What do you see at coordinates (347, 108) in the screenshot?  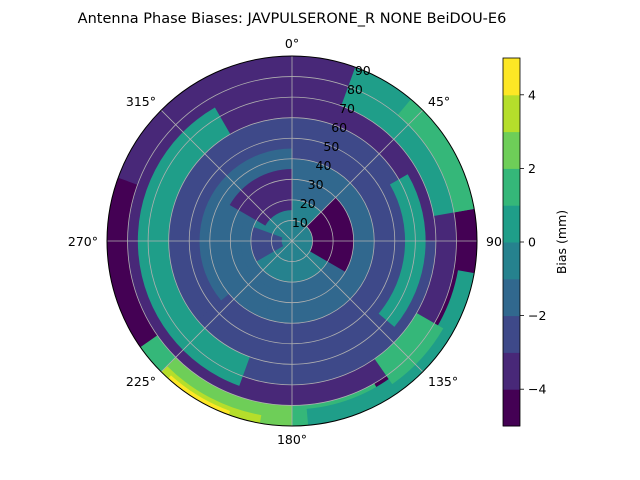 I see `radial-tick-label: 70` at bounding box center [347, 108].